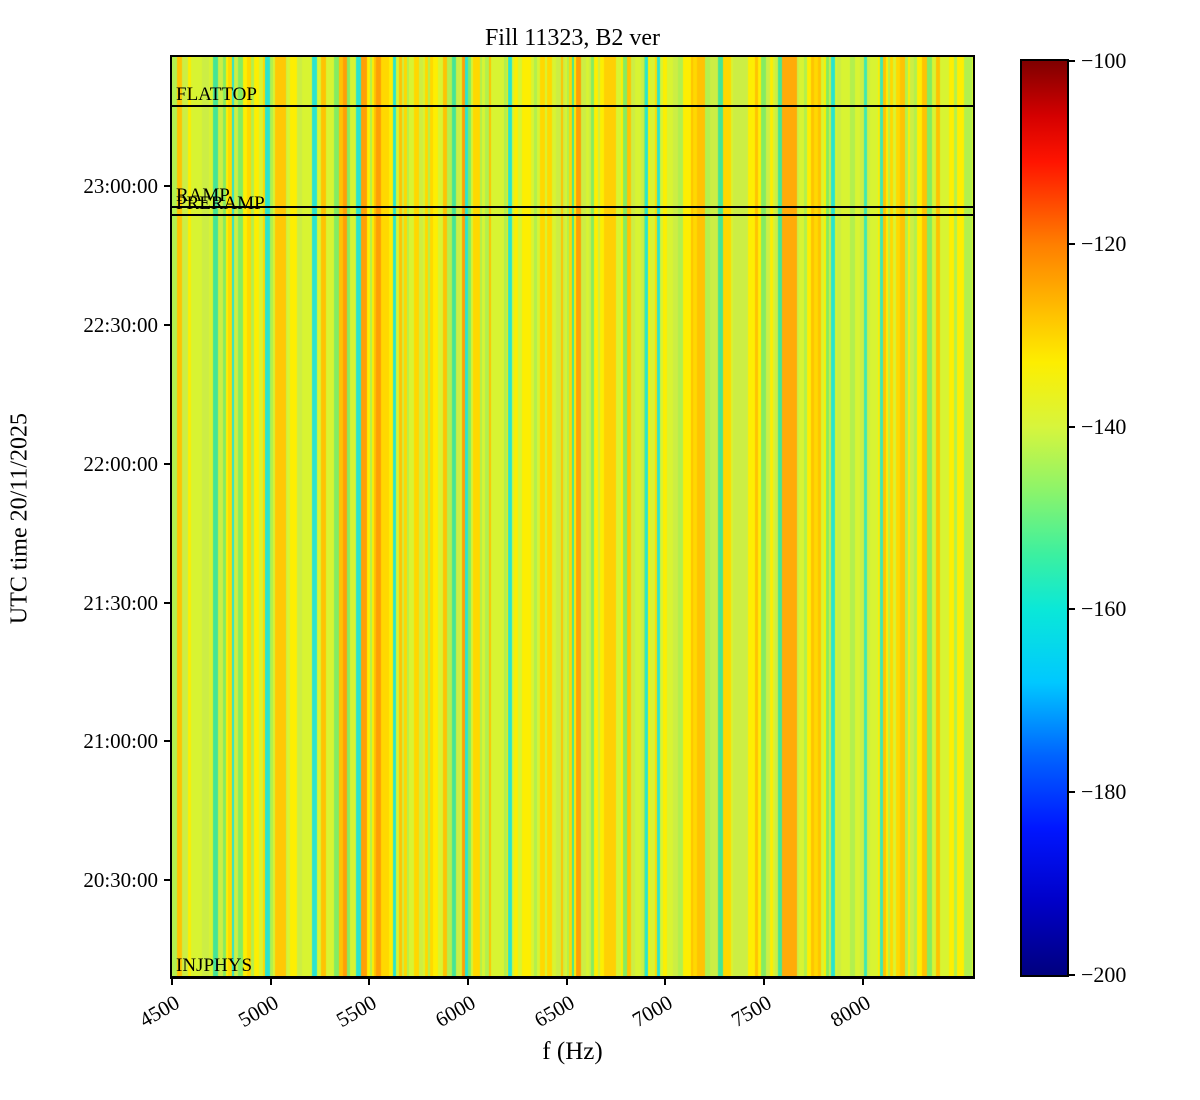 The image size is (1200, 1100). I want to click on plot-title: Fill 11323, B2 ver, so click(572, 38).